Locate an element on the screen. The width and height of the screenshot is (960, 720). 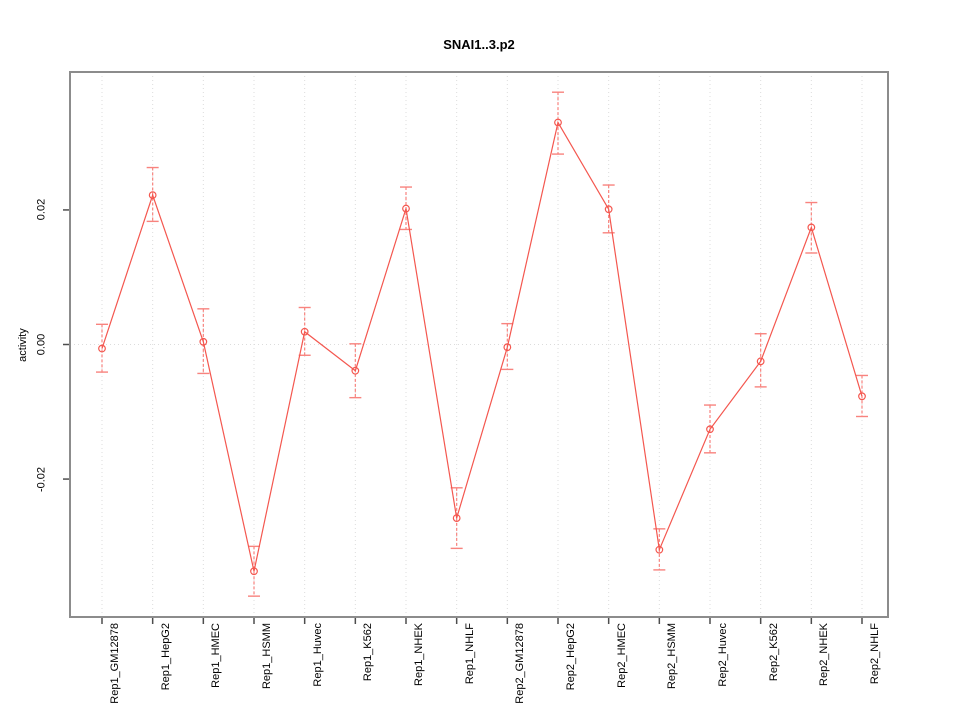
x-tick-label: Rep1_GM12878 is located at coordinates (115, 663).